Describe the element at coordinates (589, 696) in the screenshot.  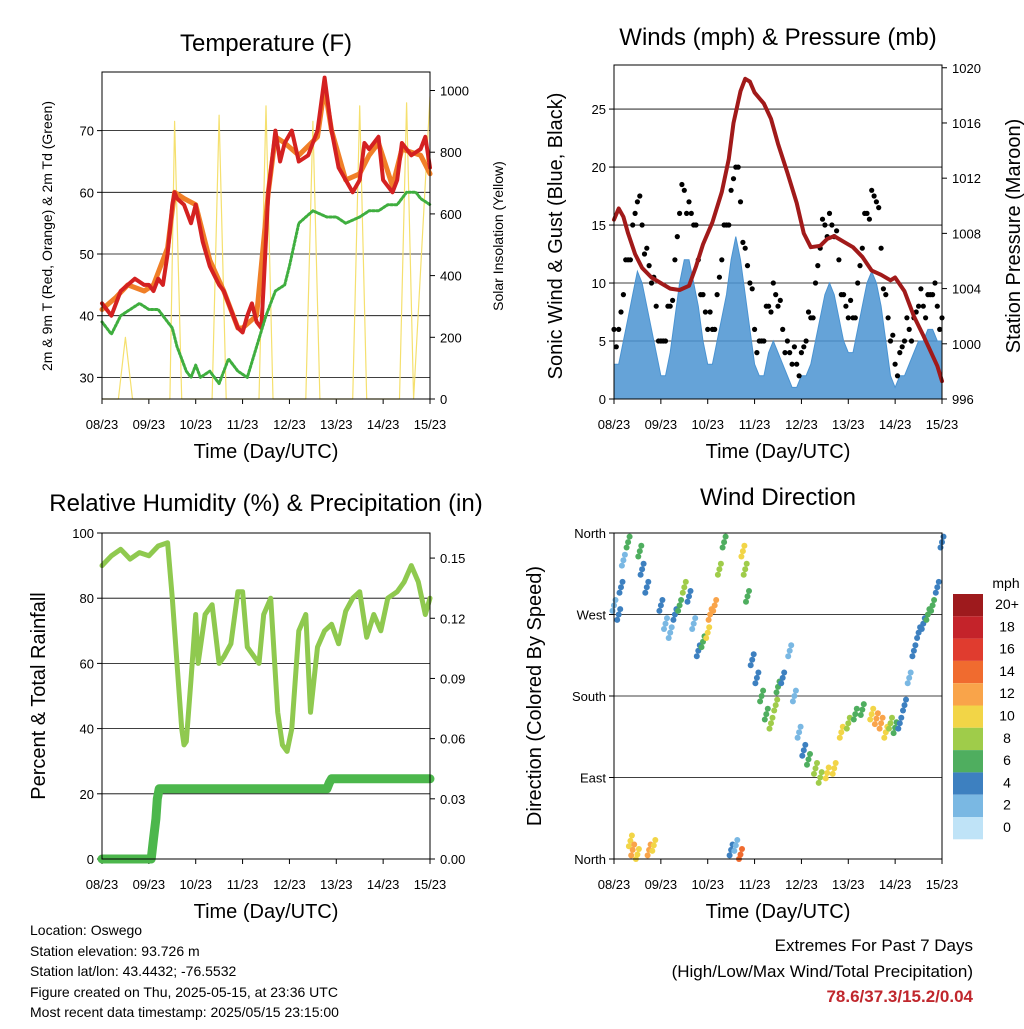
I see `direction-ytick-label: South` at that location.